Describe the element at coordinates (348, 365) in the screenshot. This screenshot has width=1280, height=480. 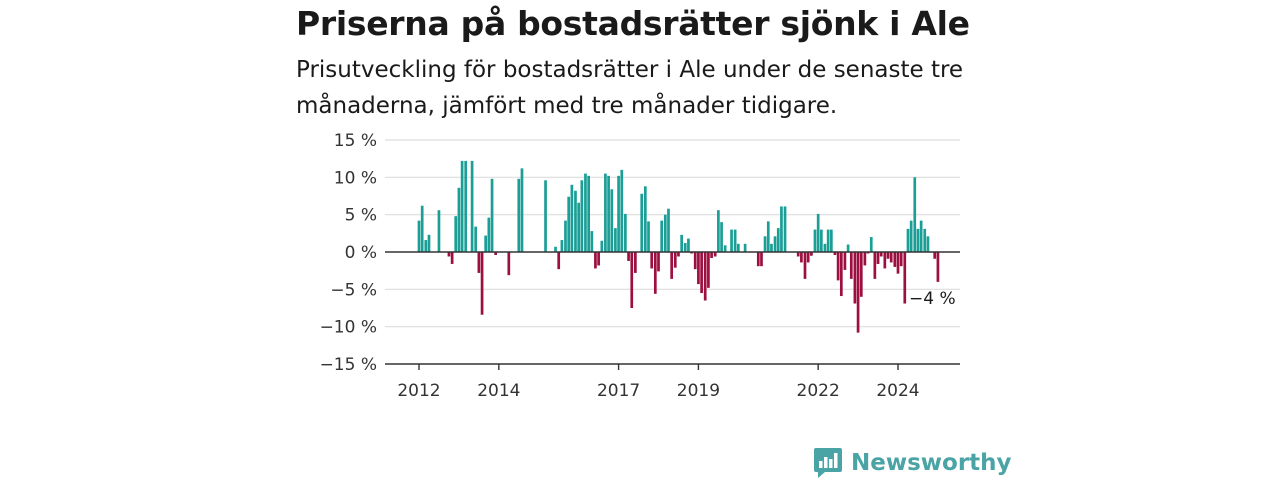
I see `y-tick-label: −15 %` at that location.